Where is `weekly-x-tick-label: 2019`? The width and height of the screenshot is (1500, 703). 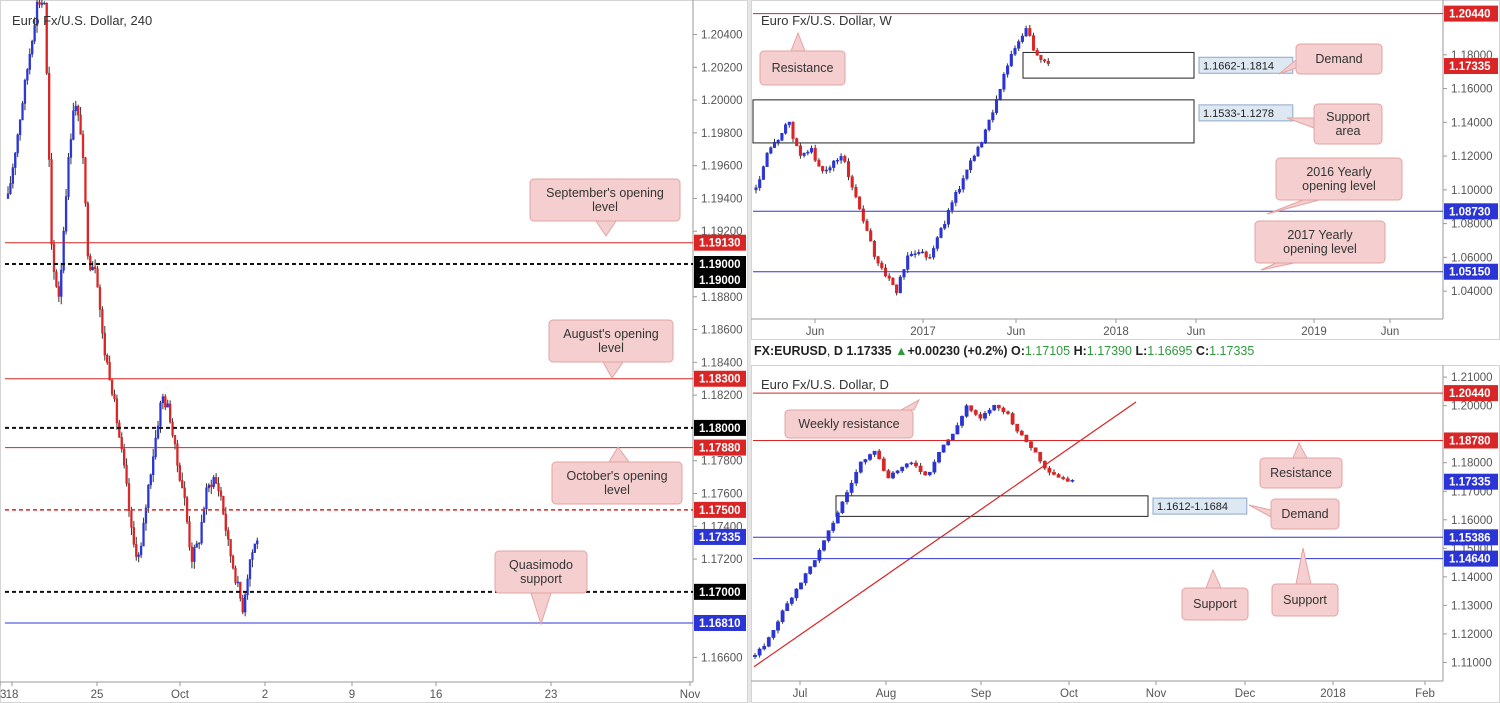 weekly-x-tick-label: 2019 is located at coordinates (1314, 332).